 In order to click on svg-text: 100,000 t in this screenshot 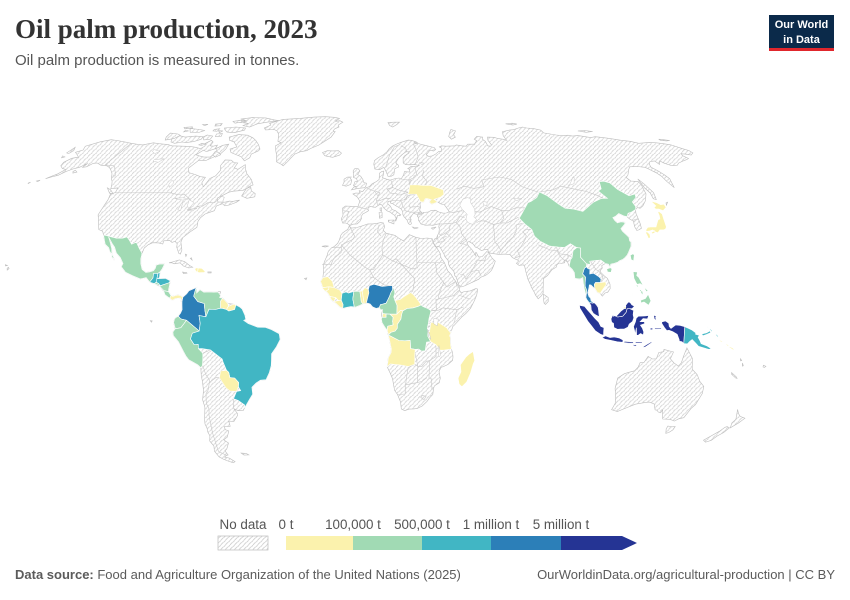, I will do `click(353, 524)`.